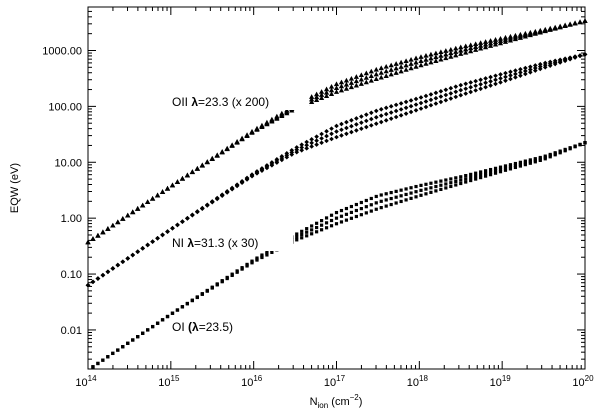 This screenshot has width=600, height=414. Describe the element at coordinates (62, 51) in the screenshot. I see `y-tick-label: 1000.00` at that location.